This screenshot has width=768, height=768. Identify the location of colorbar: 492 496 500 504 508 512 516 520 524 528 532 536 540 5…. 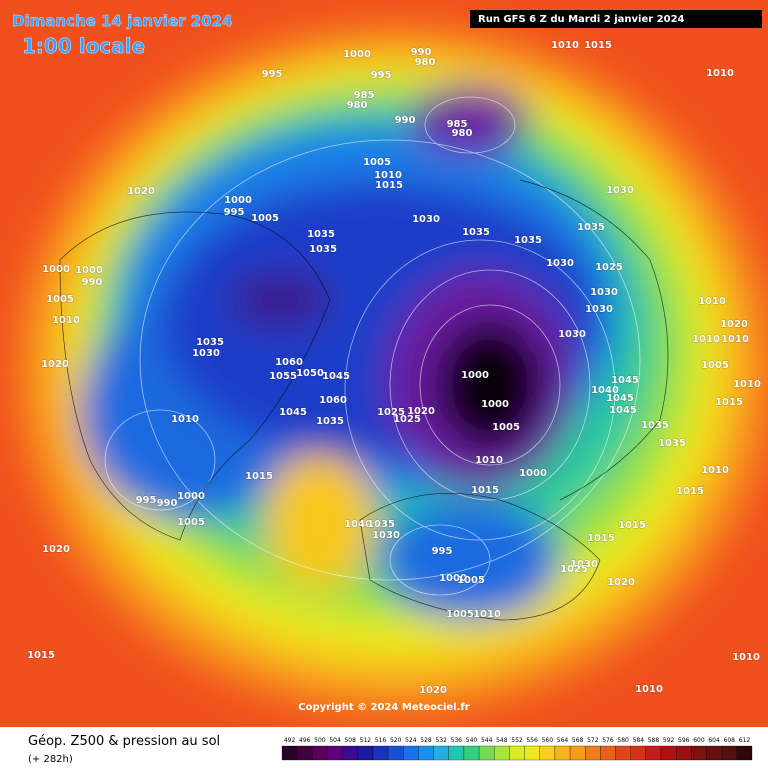
(517, 749).